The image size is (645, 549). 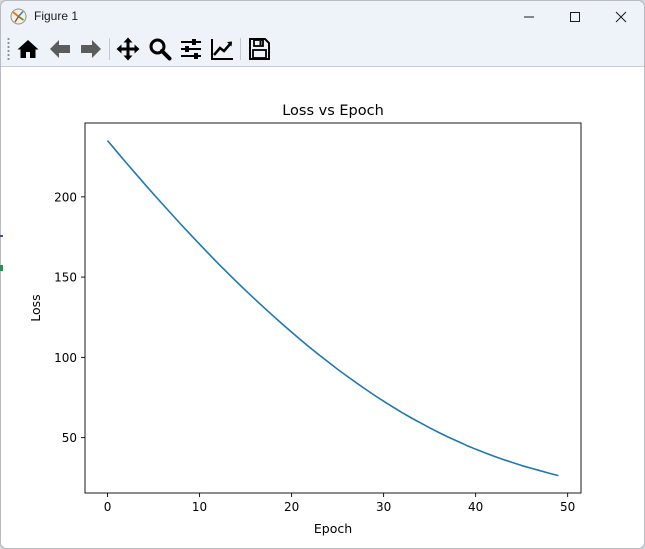 I want to click on minimize-button, so click(x=529, y=16).